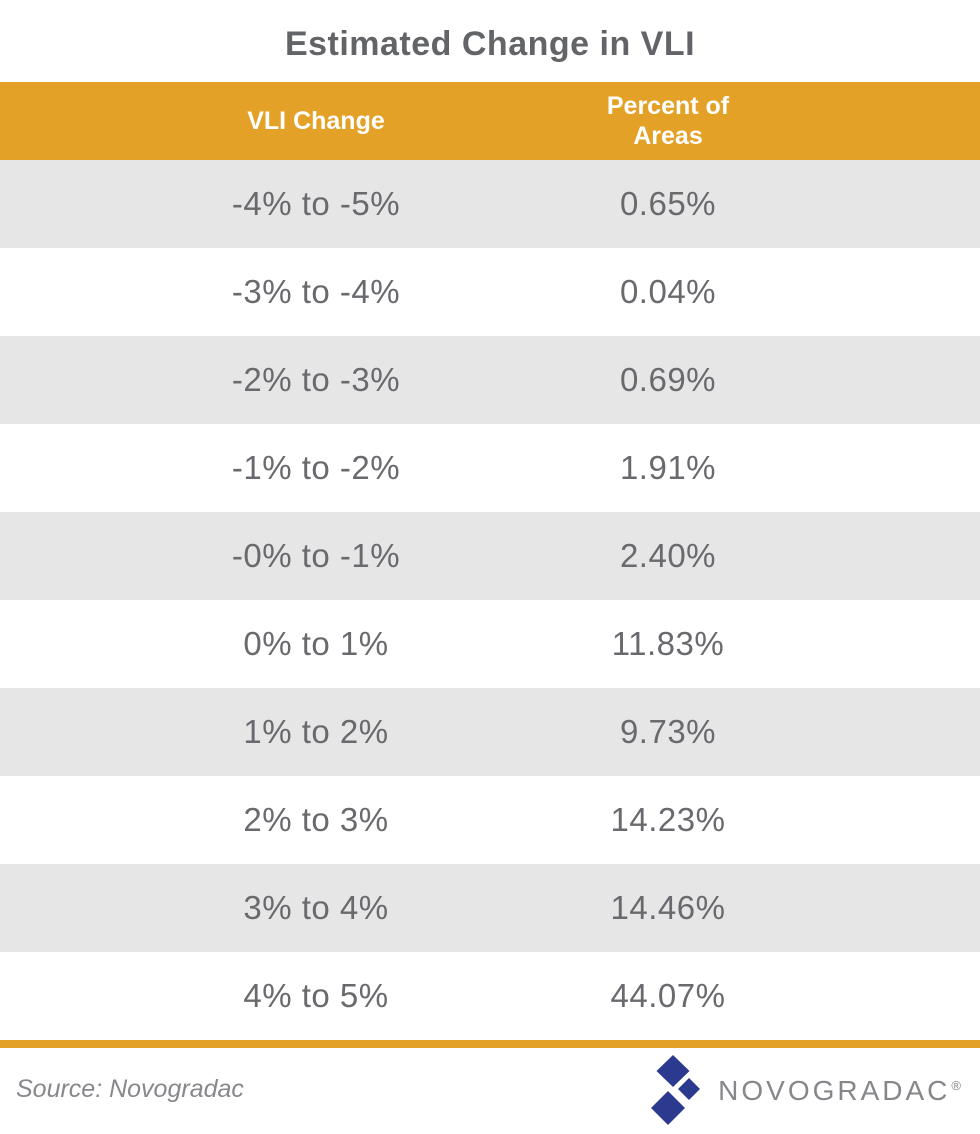 The height and width of the screenshot is (1134, 980). Describe the element at coordinates (316, 907) in the screenshot. I see `vli-change-value: 3% to 4%` at that location.